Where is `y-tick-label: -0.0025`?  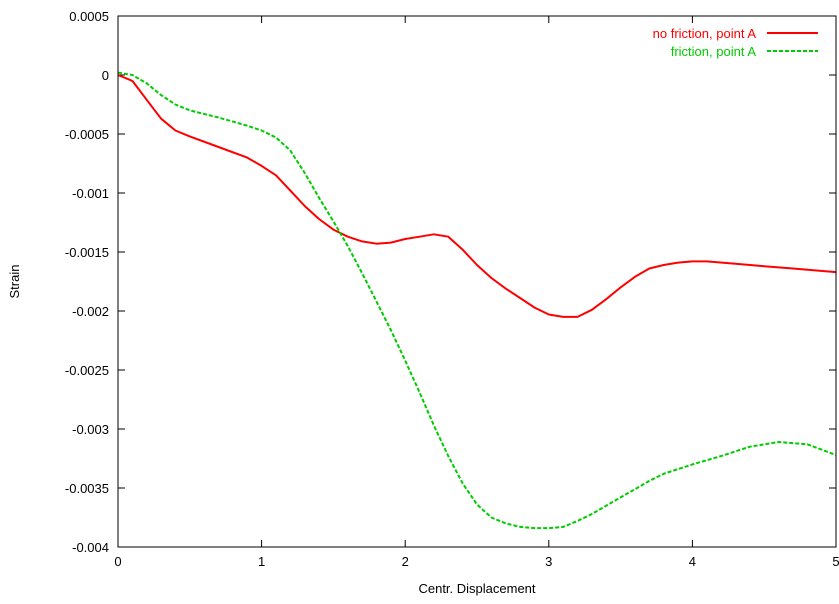 y-tick-label: -0.0025 is located at coordinates (87, 370).